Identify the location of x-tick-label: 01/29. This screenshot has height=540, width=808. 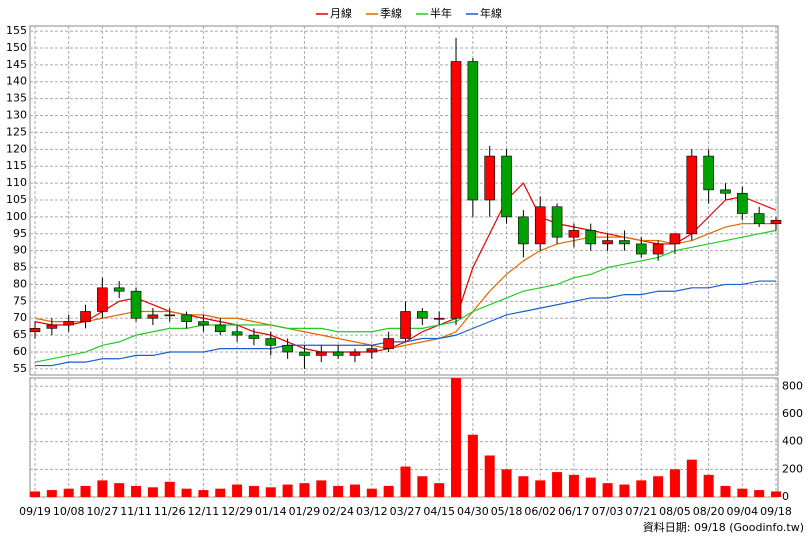
(305, 511).